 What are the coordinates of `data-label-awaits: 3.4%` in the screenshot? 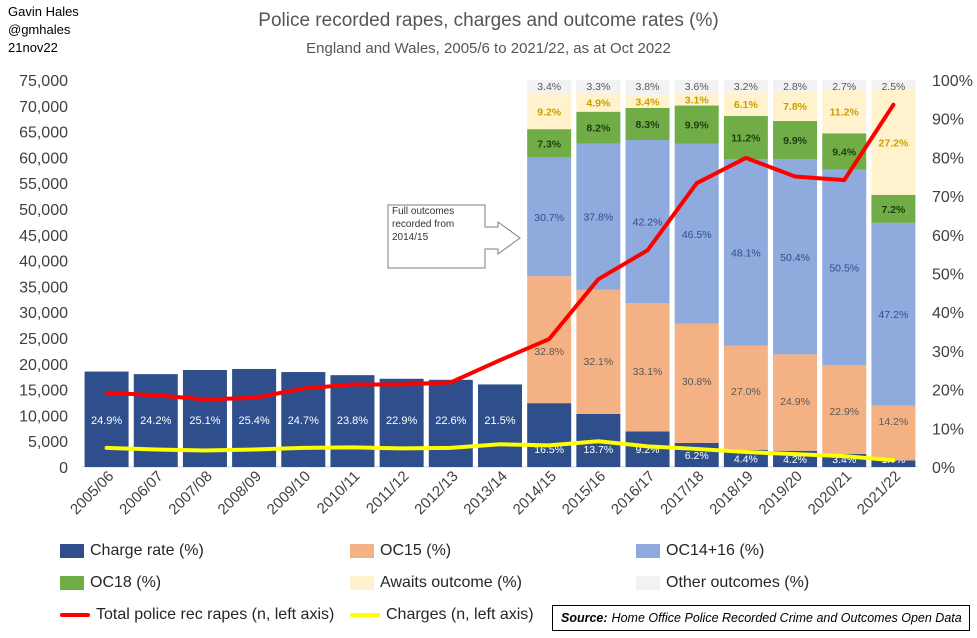 It's located at (648, 102).